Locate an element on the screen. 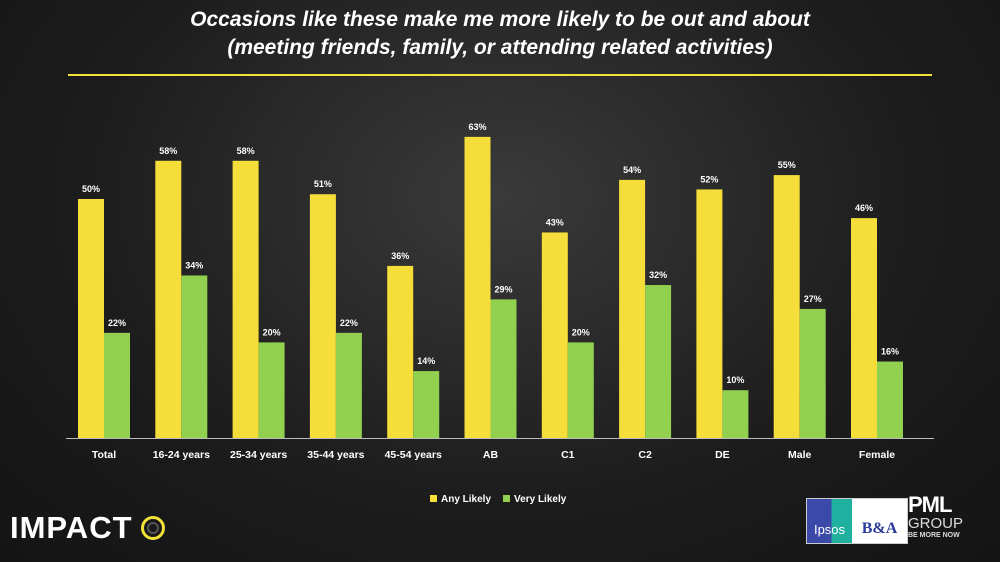 The image size is (1000, 562). category-label: C2 is located at coordinates (645, 455).